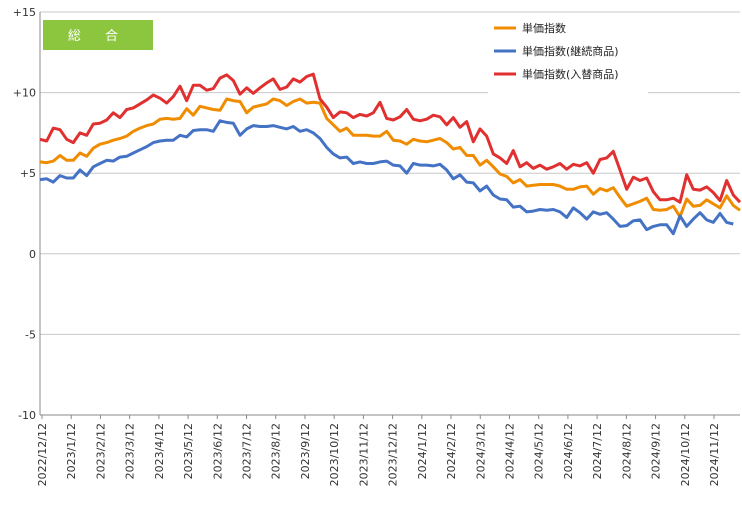 The image size is (742, 510). What do you see at coordinates (480, 451) in the screenshot?
I see `x-tick-label: 2024/3/12` at bounding box center [480, 451].